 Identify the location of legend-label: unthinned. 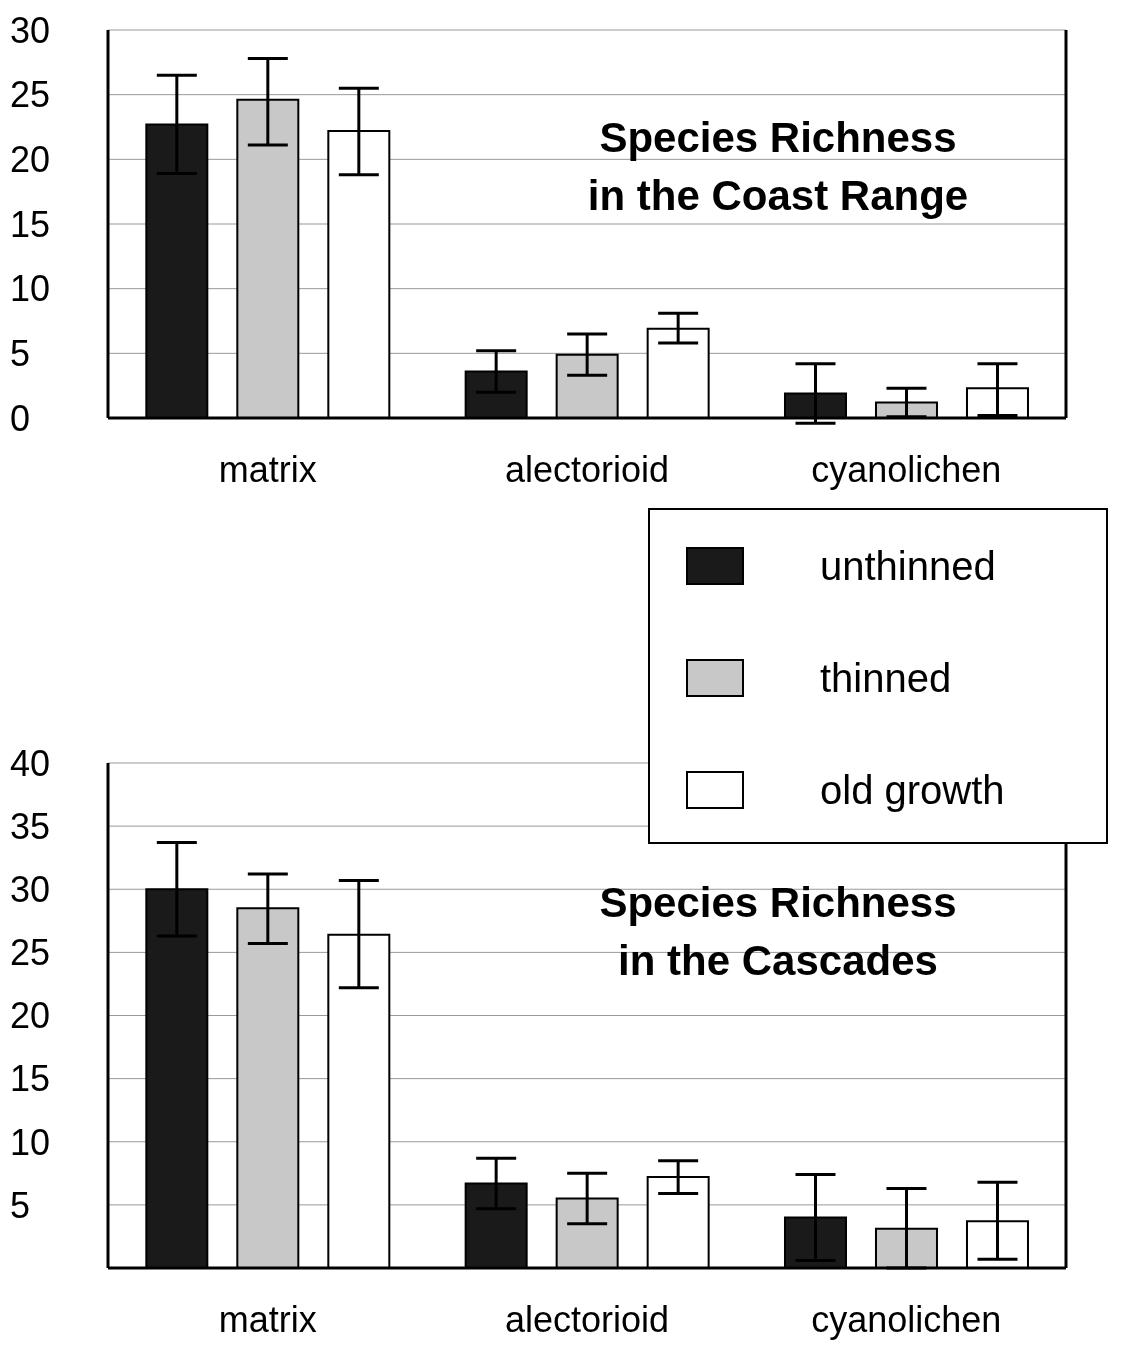
(908, 566).